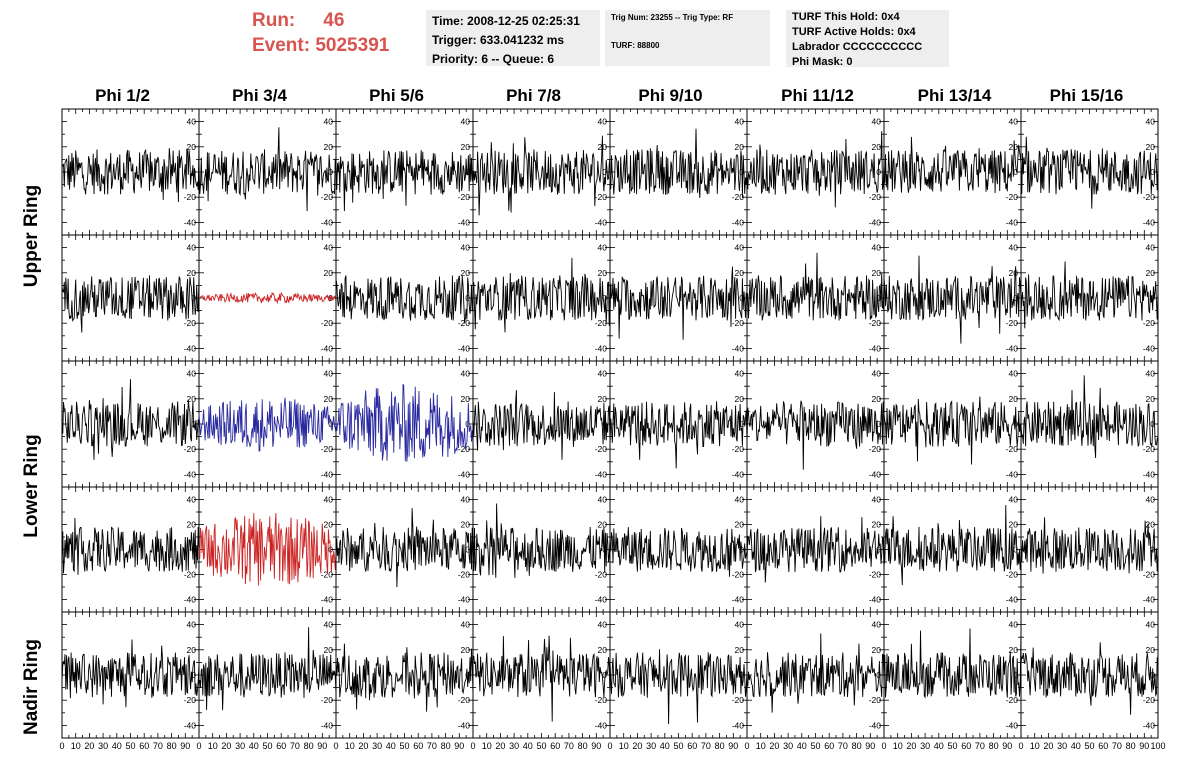  I want to click on column-title-6: Phi 11/12, so click(817, 95).